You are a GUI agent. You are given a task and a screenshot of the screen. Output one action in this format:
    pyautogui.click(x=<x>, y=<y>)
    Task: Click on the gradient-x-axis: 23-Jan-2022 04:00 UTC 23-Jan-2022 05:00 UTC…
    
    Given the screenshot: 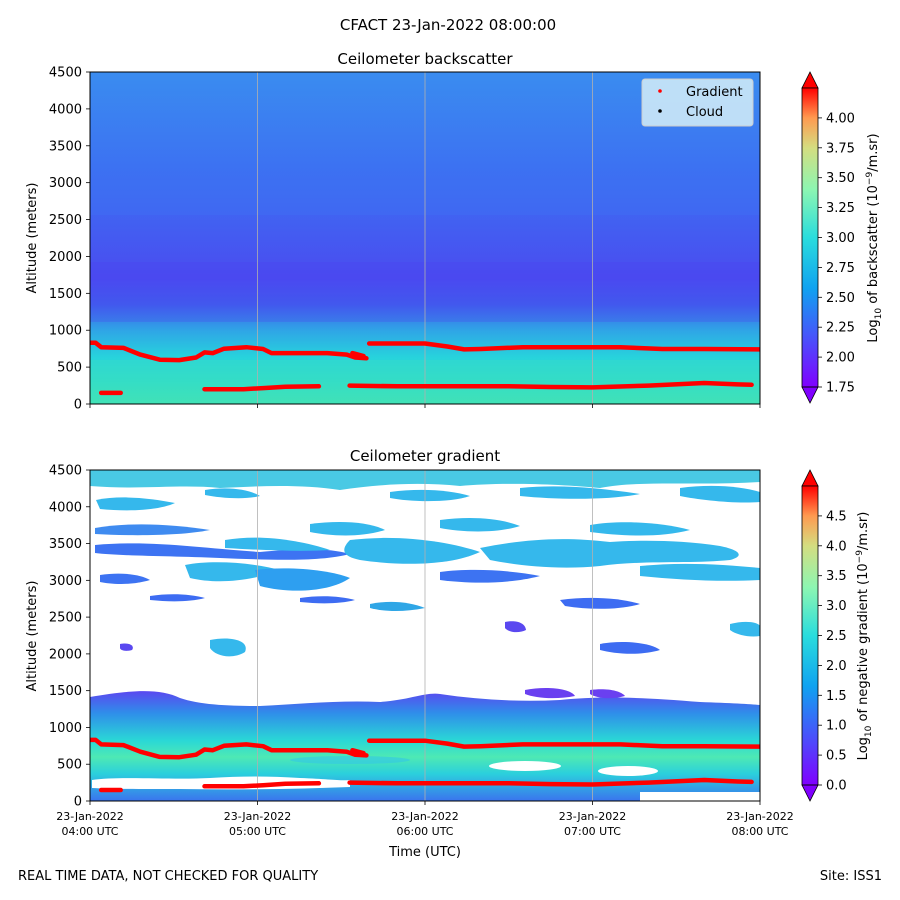 What is the action you would take?
    pyautogui.click(x=425, y=819)
    